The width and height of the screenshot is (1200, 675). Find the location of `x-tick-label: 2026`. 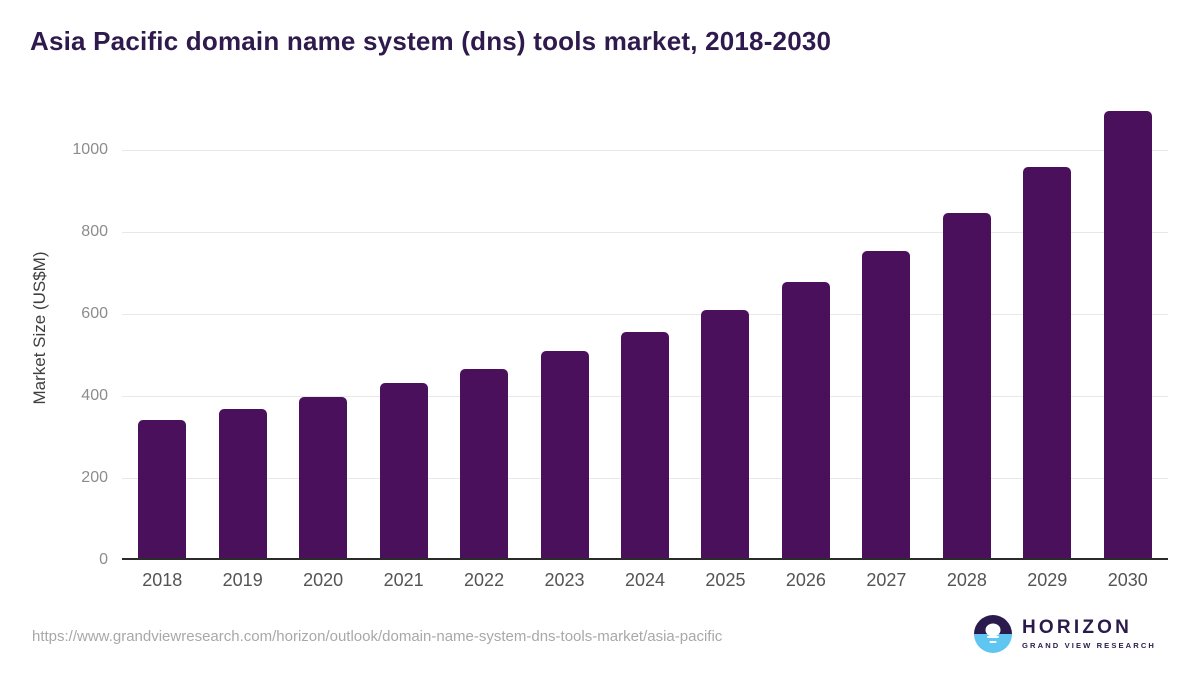

x-tick-label: 2026 is located at coordinates (805, 580).